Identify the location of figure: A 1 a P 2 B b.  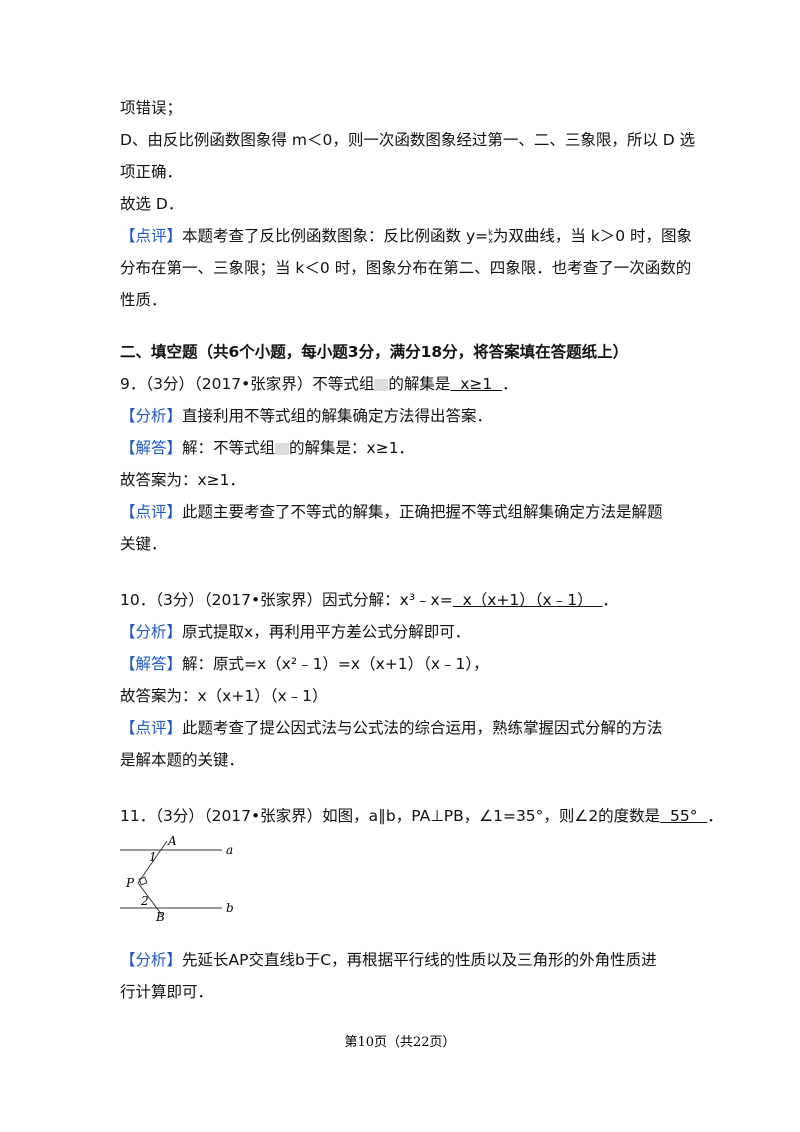
(177, 879).